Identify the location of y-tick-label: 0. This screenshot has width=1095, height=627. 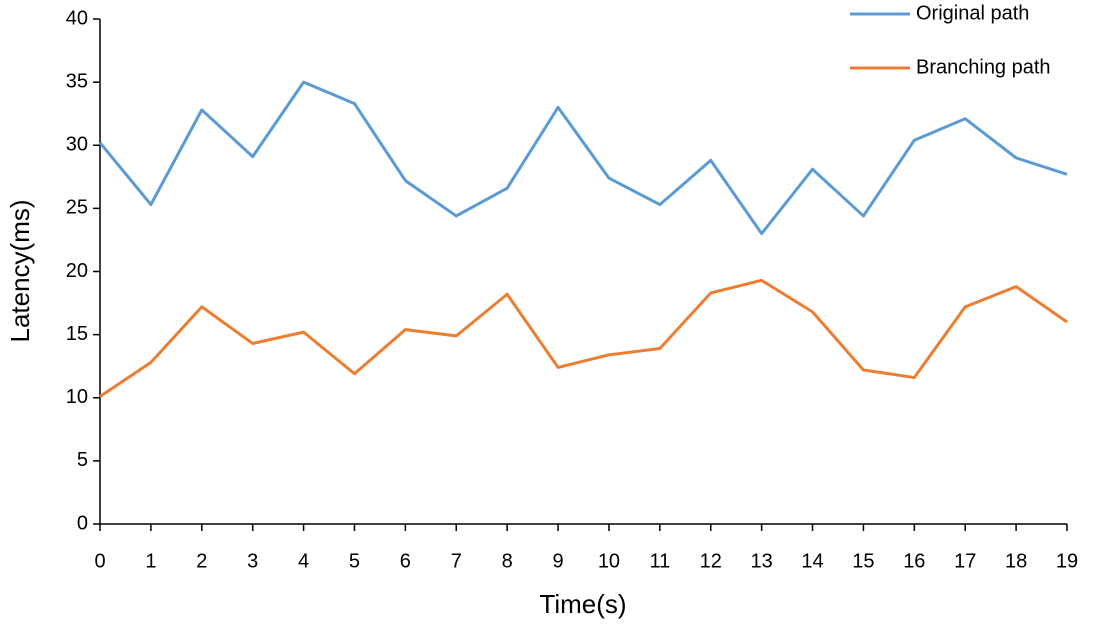
(82, 523).